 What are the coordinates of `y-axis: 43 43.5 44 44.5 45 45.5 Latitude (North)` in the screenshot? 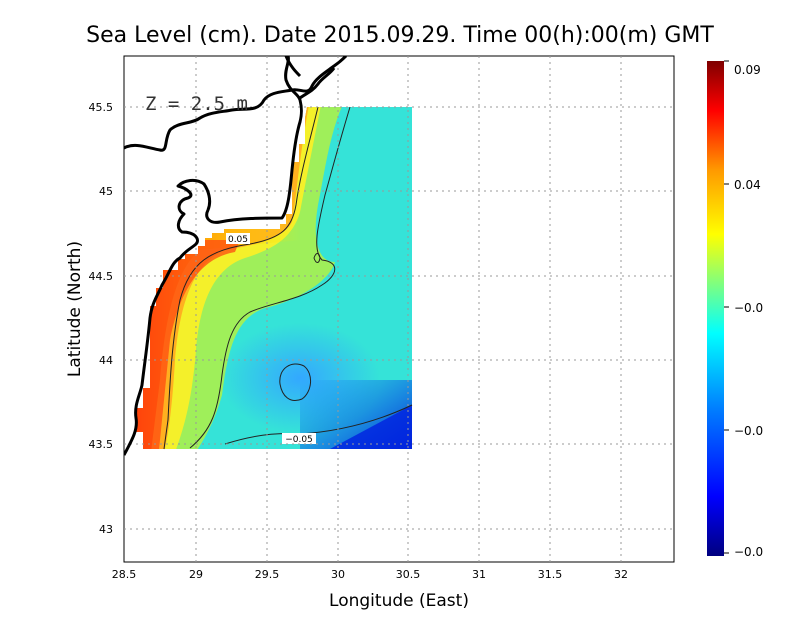 It's located at (89, 318).